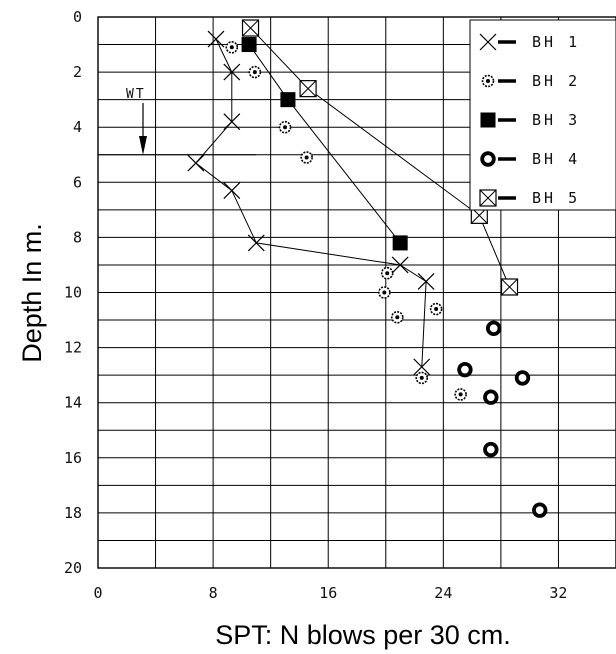 The height and width of the screenshot is (654, 616). What do you see at coordinates (556, 120) in the screenshot?
I see `legend-label: BH 3` at bounding box center [556, 120].